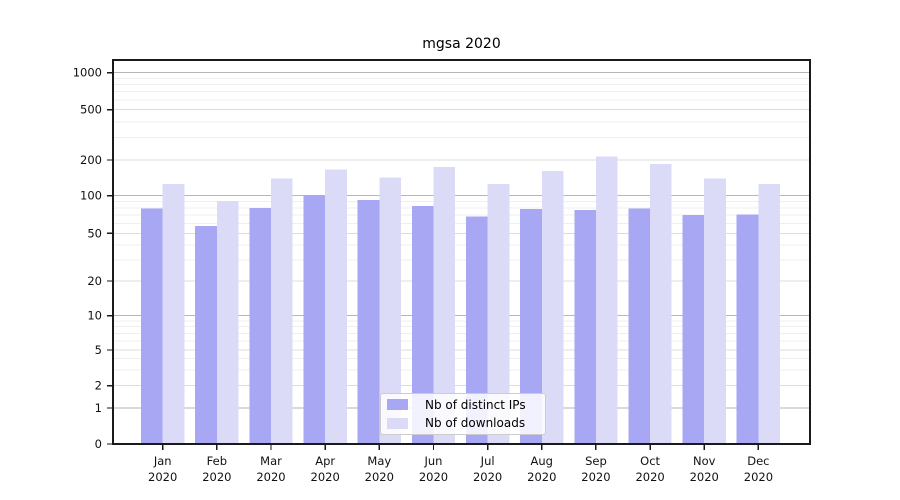 This screenshot has height=500, width=900. What do you see at coordinates (314, 319) in the screenshot?
I see `bar-distinct-ips-apr` at bounding box center [314, 319].